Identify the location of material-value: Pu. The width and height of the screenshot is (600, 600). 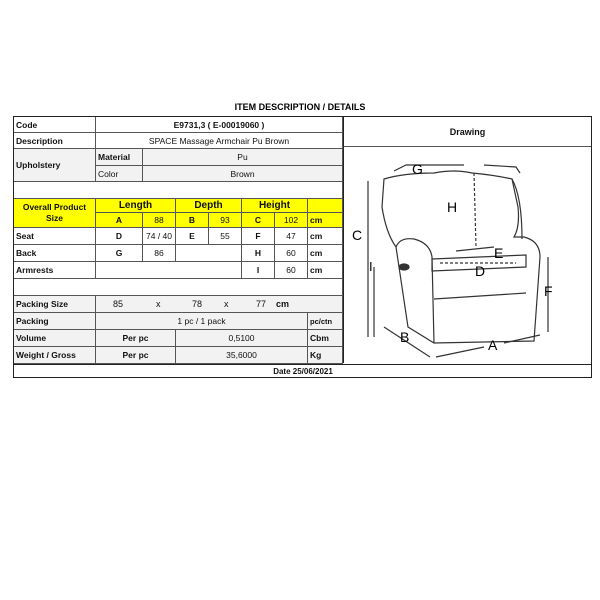
(243, 157).